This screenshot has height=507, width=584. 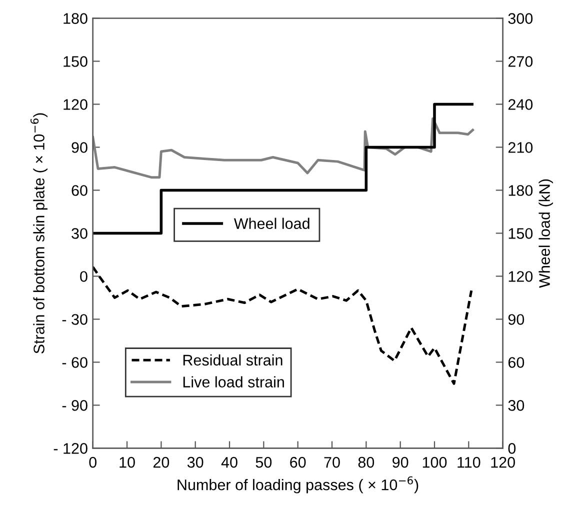 I want to click on y2-tick-label: 270, so click(x=520, y=61).